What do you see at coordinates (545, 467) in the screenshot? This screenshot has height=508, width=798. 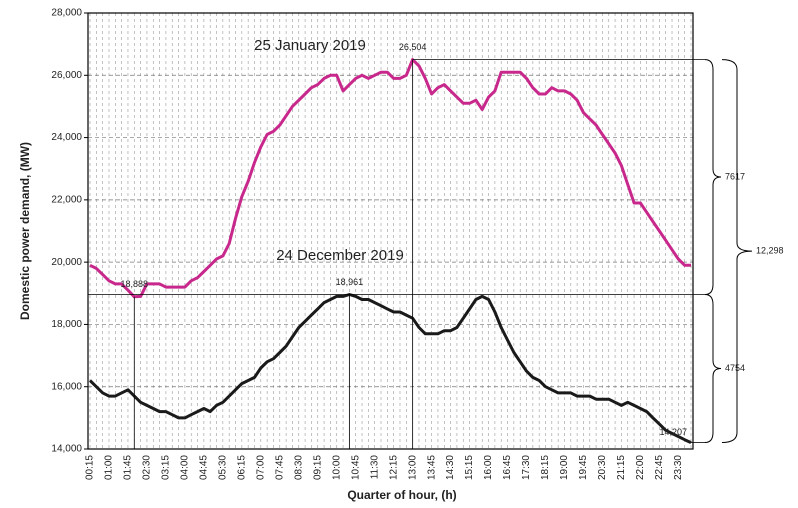 I see `x-tick-label: 18:15` at bounding box center [545, 467].